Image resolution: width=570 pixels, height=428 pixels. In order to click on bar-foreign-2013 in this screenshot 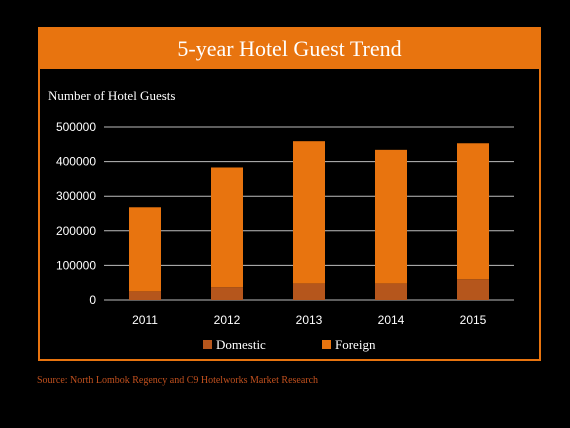, I will do `click(309, 212)`.